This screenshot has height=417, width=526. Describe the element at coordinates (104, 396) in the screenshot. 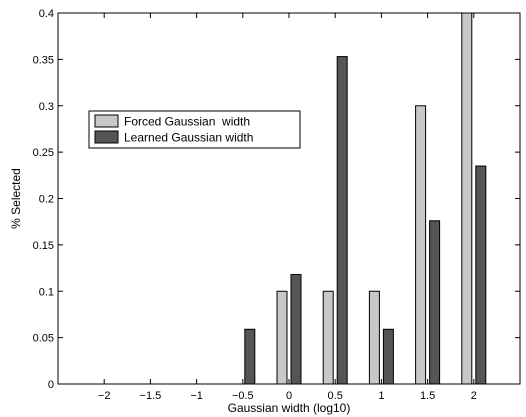

I see `x-tick-label: −2` at that location.